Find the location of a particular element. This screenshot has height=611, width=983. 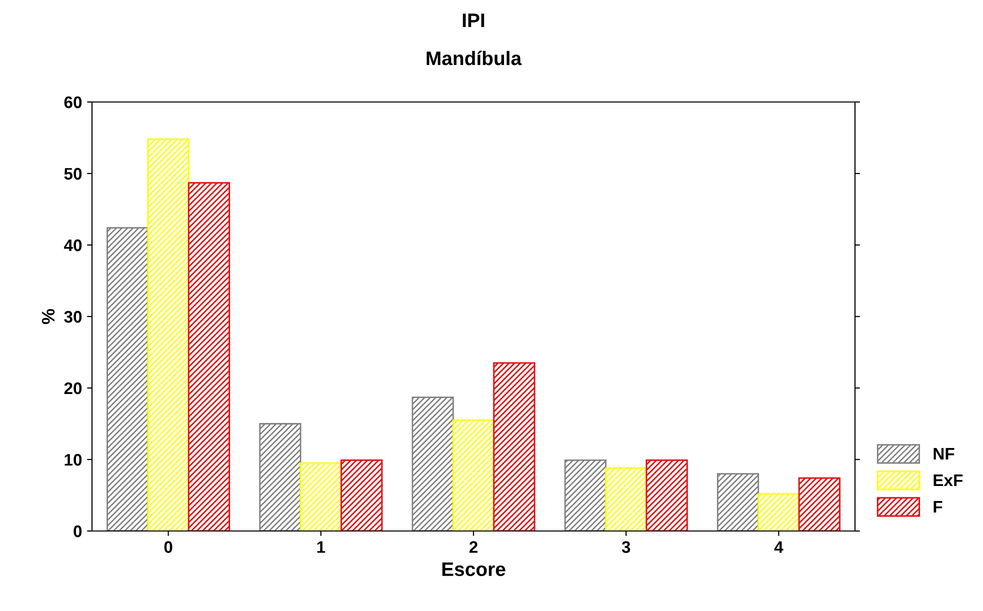

y-tick-label: 30 is located at coordinates (73, 316).